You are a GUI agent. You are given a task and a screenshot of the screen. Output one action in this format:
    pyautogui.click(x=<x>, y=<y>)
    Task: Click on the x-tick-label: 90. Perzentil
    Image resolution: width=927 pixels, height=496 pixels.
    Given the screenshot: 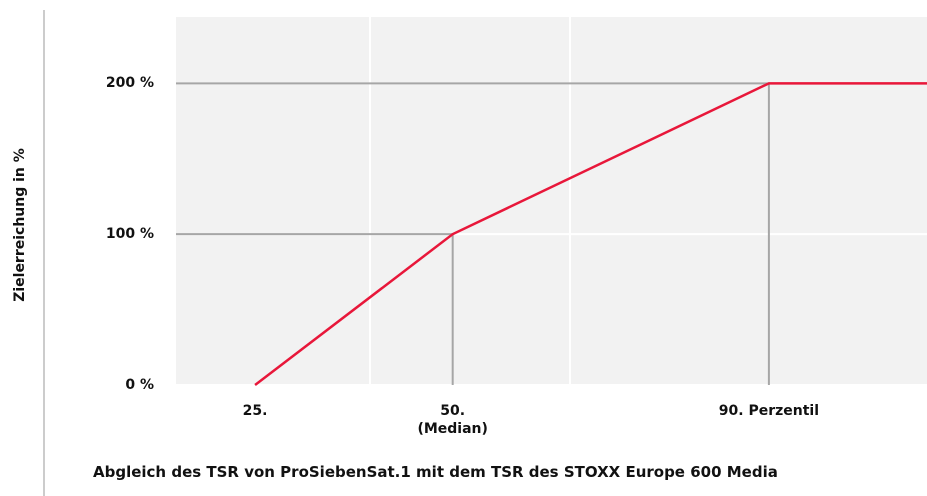 What is the action you would take?
    pyautogui.click(x=769, y=411)
    